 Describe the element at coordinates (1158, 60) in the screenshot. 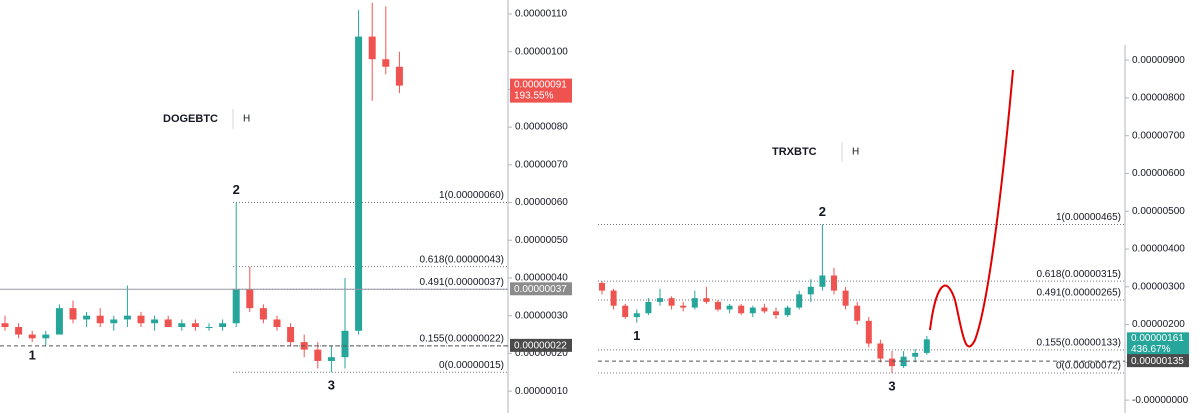

I see `y-tick-label: 0.00000900` at that location.